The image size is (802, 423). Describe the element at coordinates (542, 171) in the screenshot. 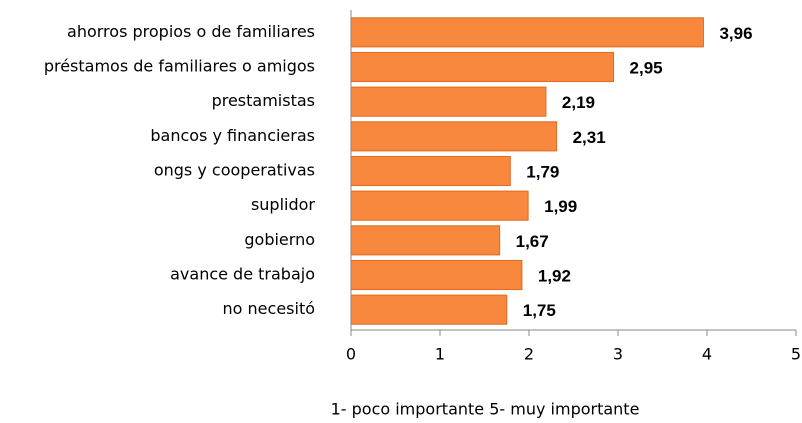

I see `value-label: 1,79` at that location.